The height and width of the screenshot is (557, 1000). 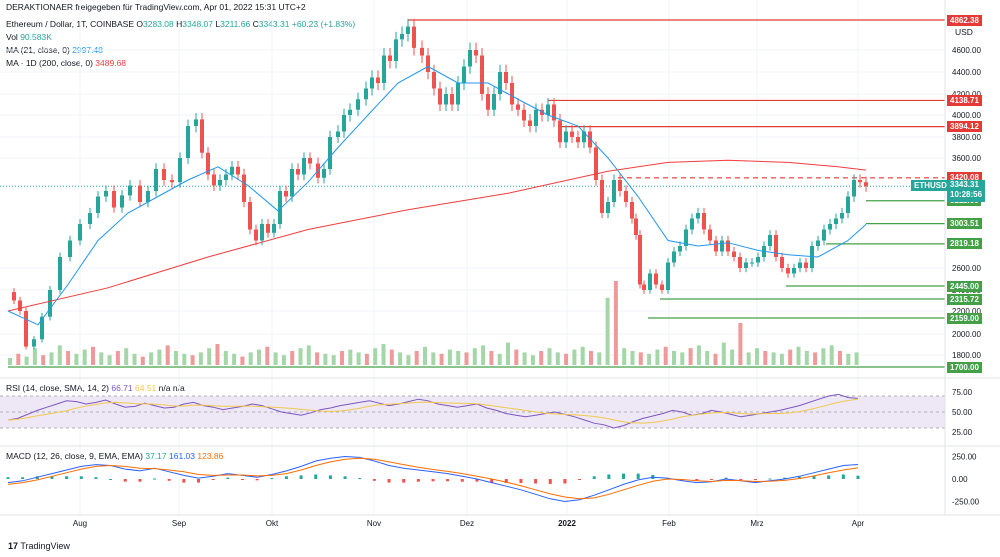 What do you see at coordinates (179, 523) in the screenshot?
I see `time-tick-label: Sep` at bounding box center [179, 523].